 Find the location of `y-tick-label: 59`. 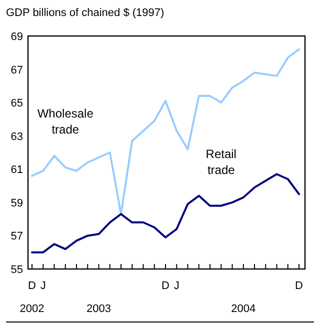

y-tick-label: 59 is located at coordinates (16, 203).